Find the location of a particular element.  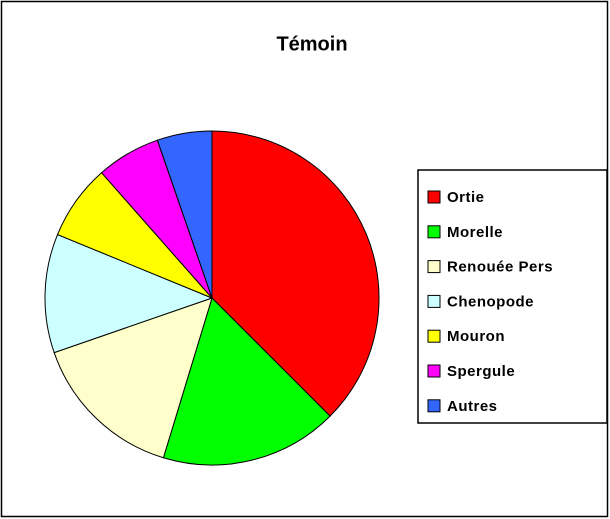

chart-title: Témoin is located at coordinates (311, 44).